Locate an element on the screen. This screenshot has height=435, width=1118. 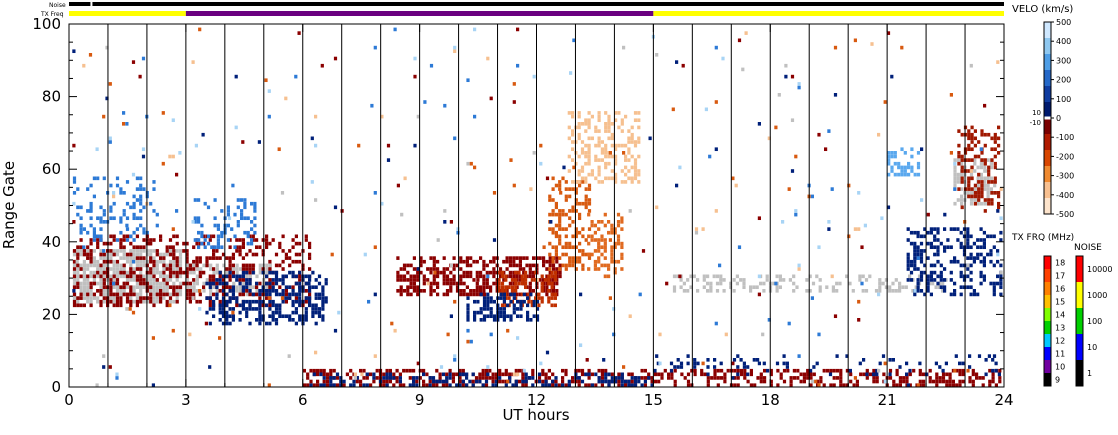
txfreq-colorbar-tick-label: 18 is located at coordinates (1060, 263).